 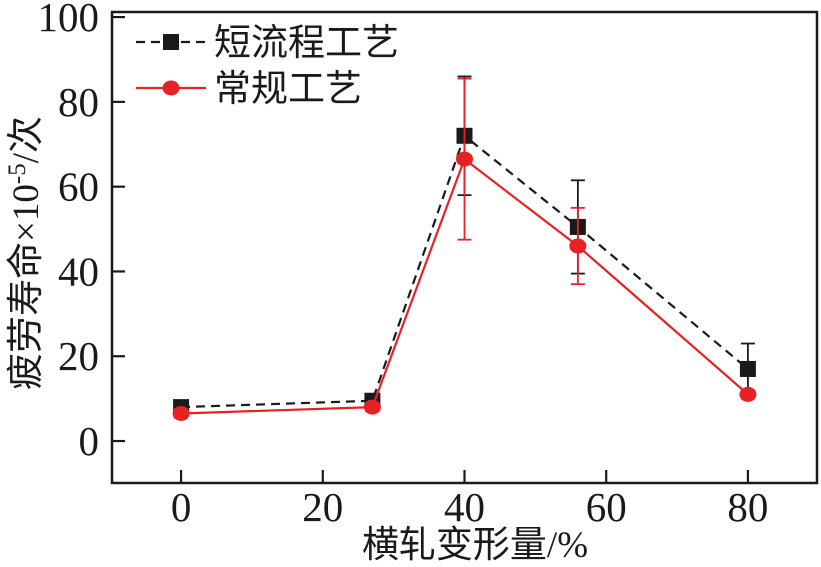 I want to click on y-axis-tick-label: 100, so click(x=69, y=20).